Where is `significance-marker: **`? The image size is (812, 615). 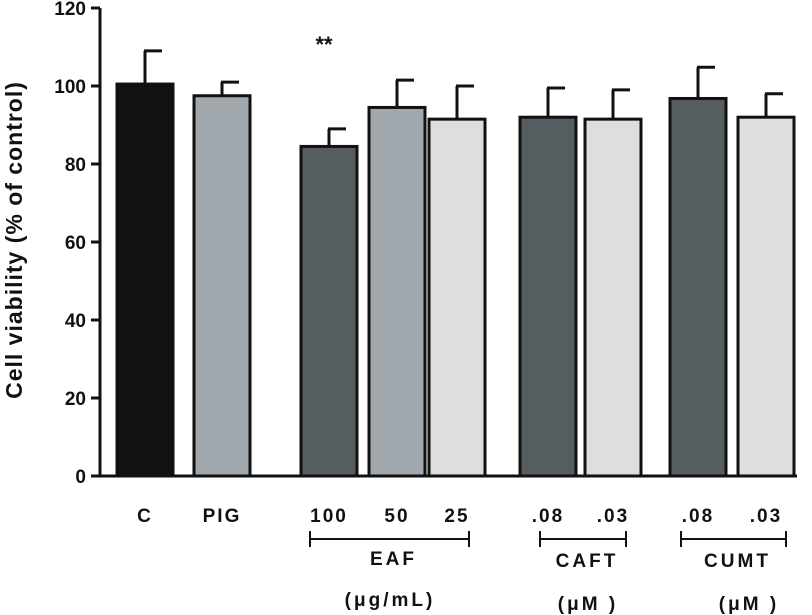
significance-marker: ** is located at coordinates (324, 44).